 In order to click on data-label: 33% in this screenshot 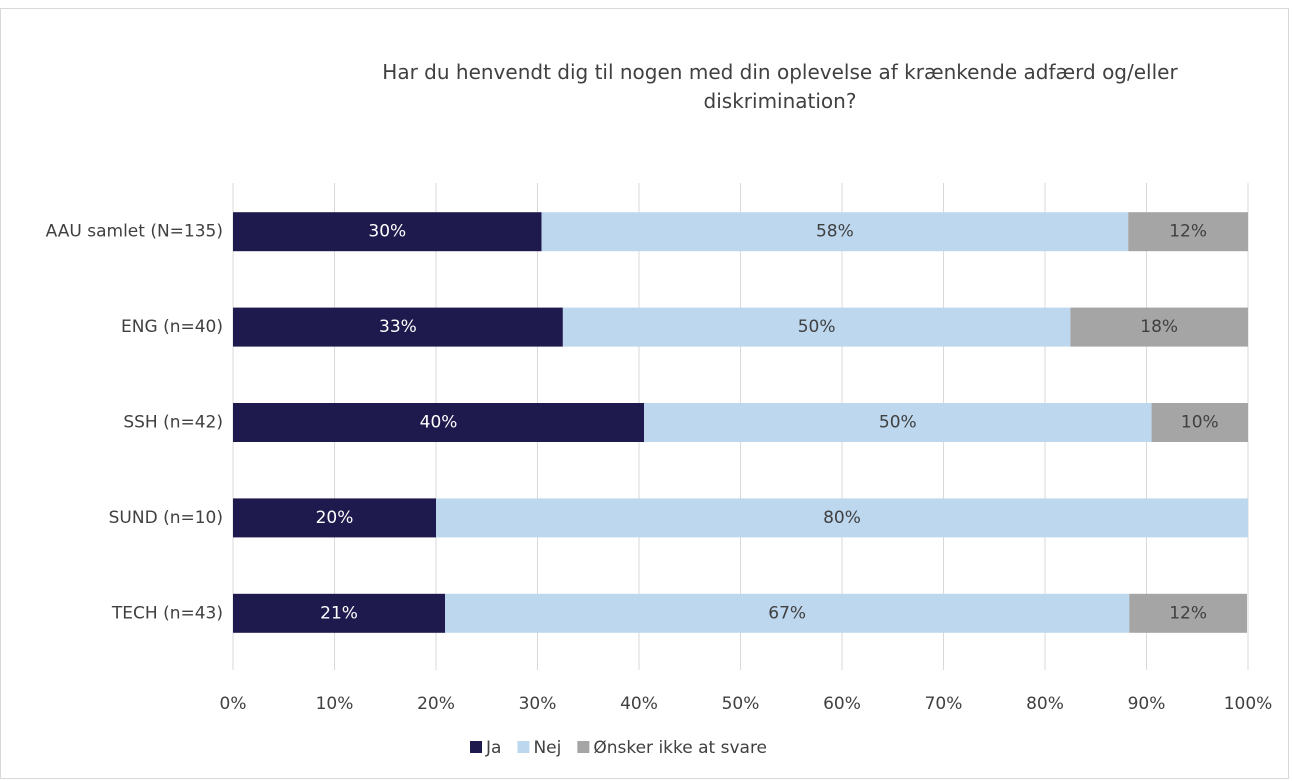, I will do `click(398, 327)`.